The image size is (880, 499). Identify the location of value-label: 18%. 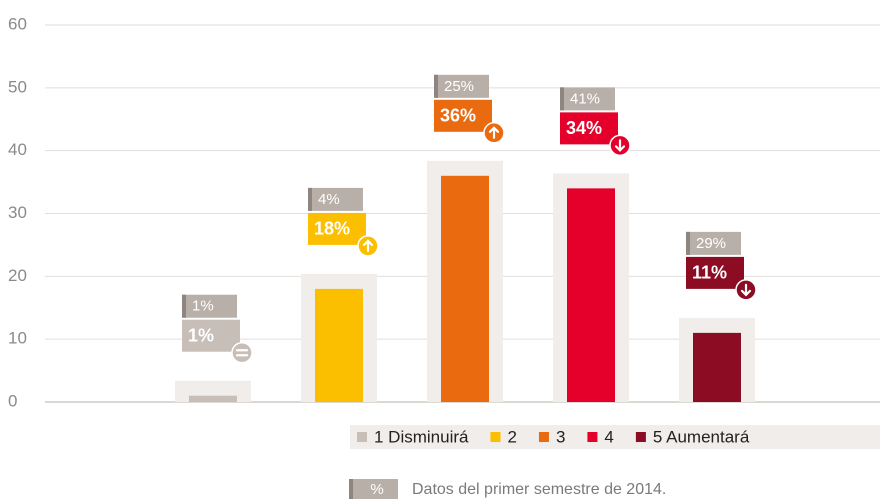
(332, 229).